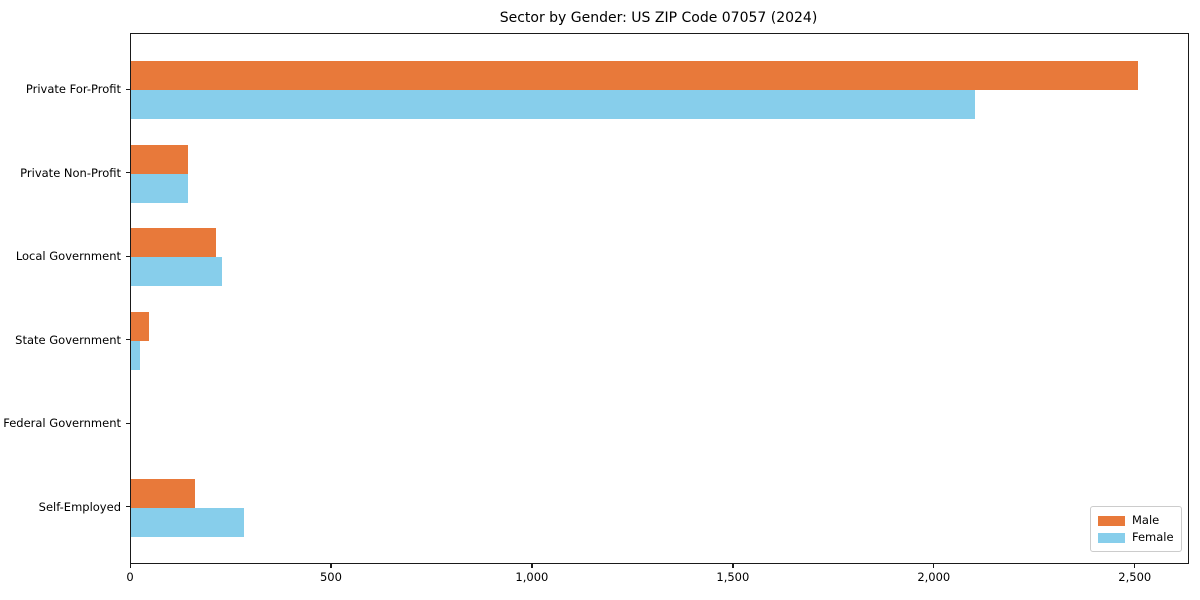 This screenshot has height=600, width=1200. Describe the element at coordinates (1146, 520) in the screenshot. I see `legend-label-male: Male` at that location.